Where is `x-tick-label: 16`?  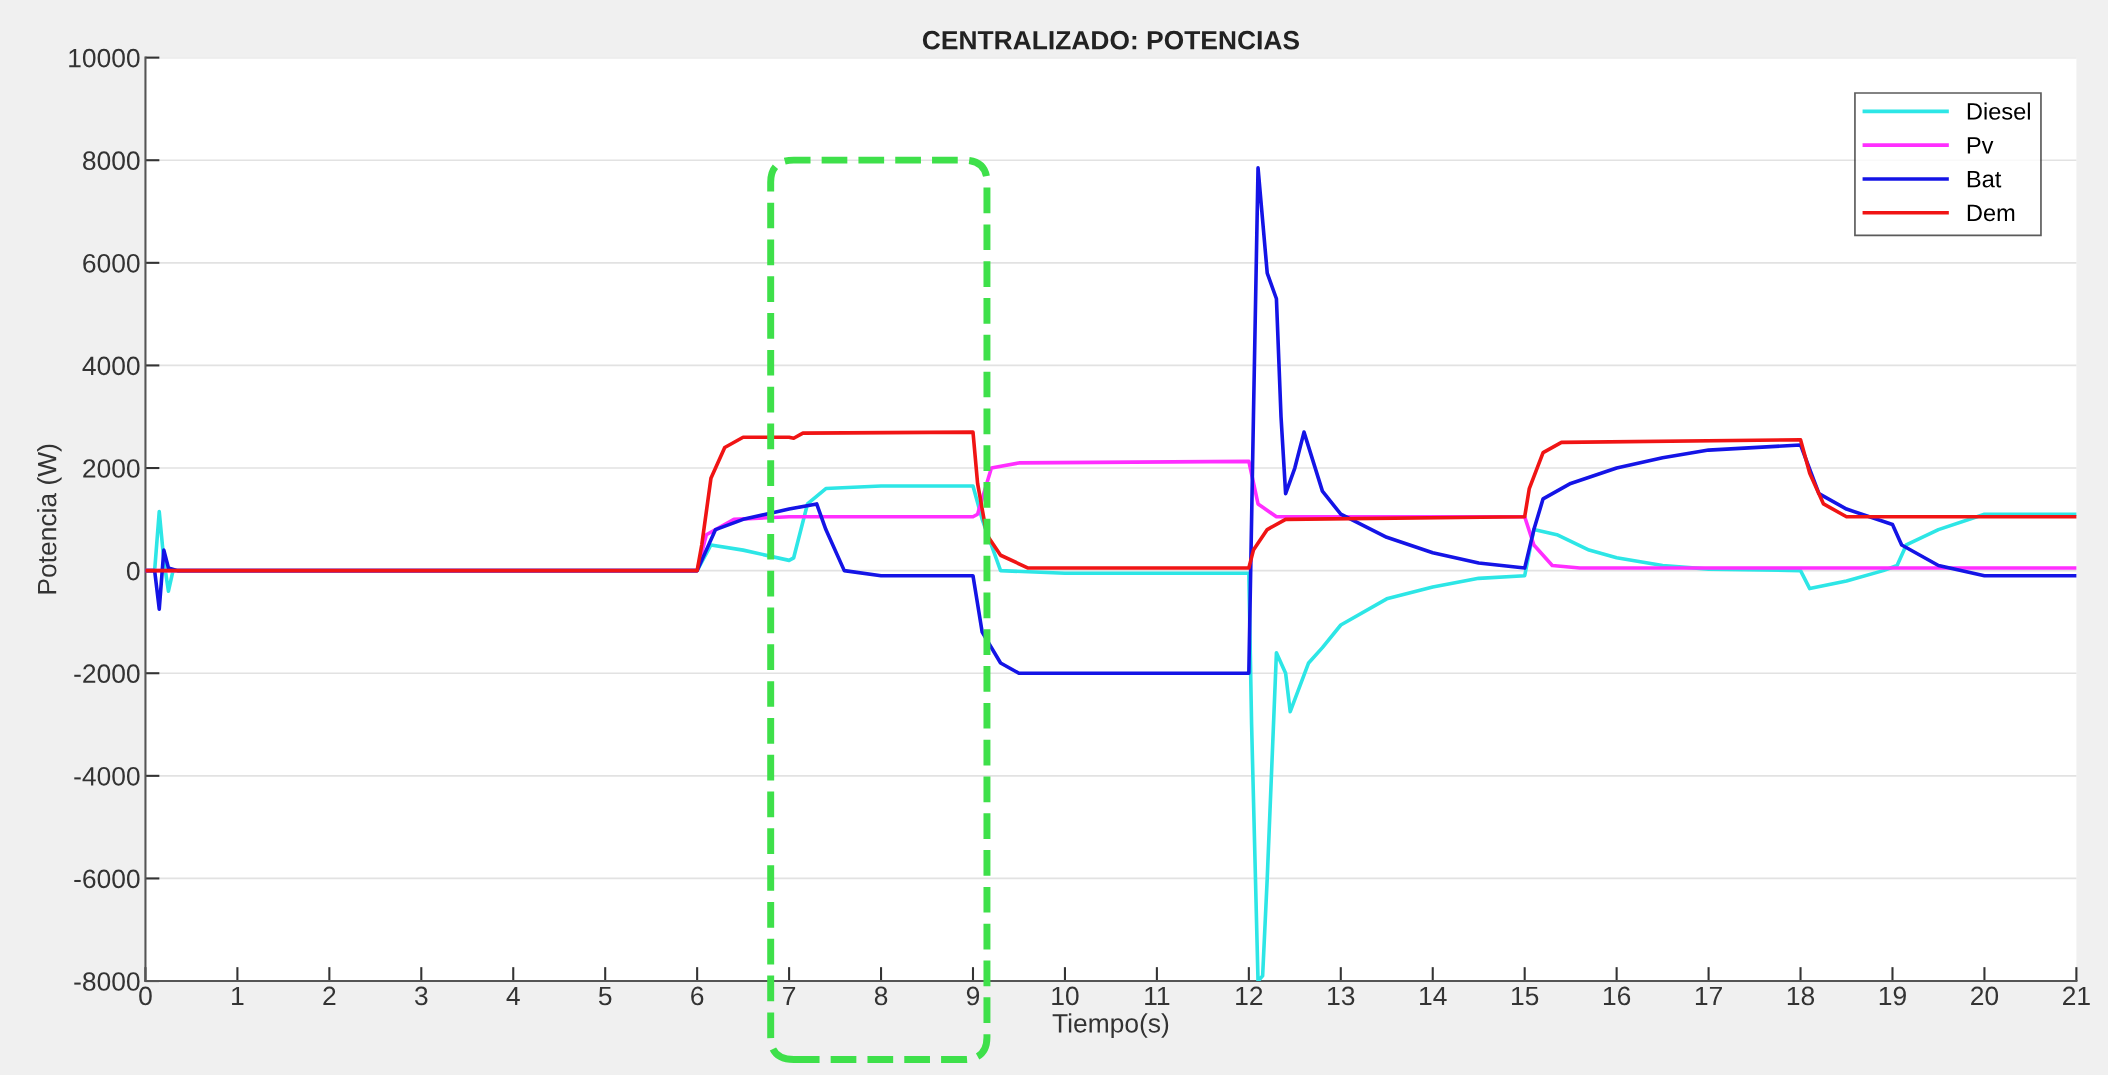 x-tick-label: 16 is located at coordinates (1617, 996).